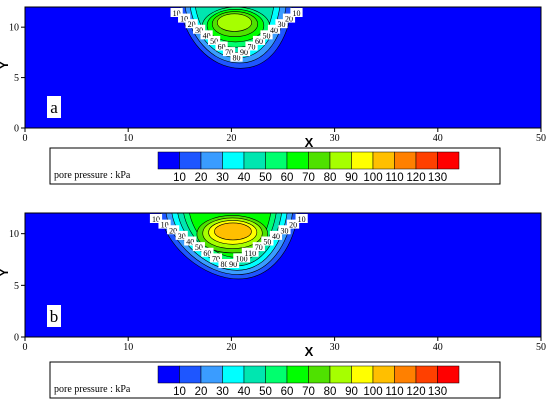 The width and height of the screenshot is (550, 411). Describe the element at coordinates (244, 392) in the screenshot. I see `colorbar-tick-label: 40` at that location.